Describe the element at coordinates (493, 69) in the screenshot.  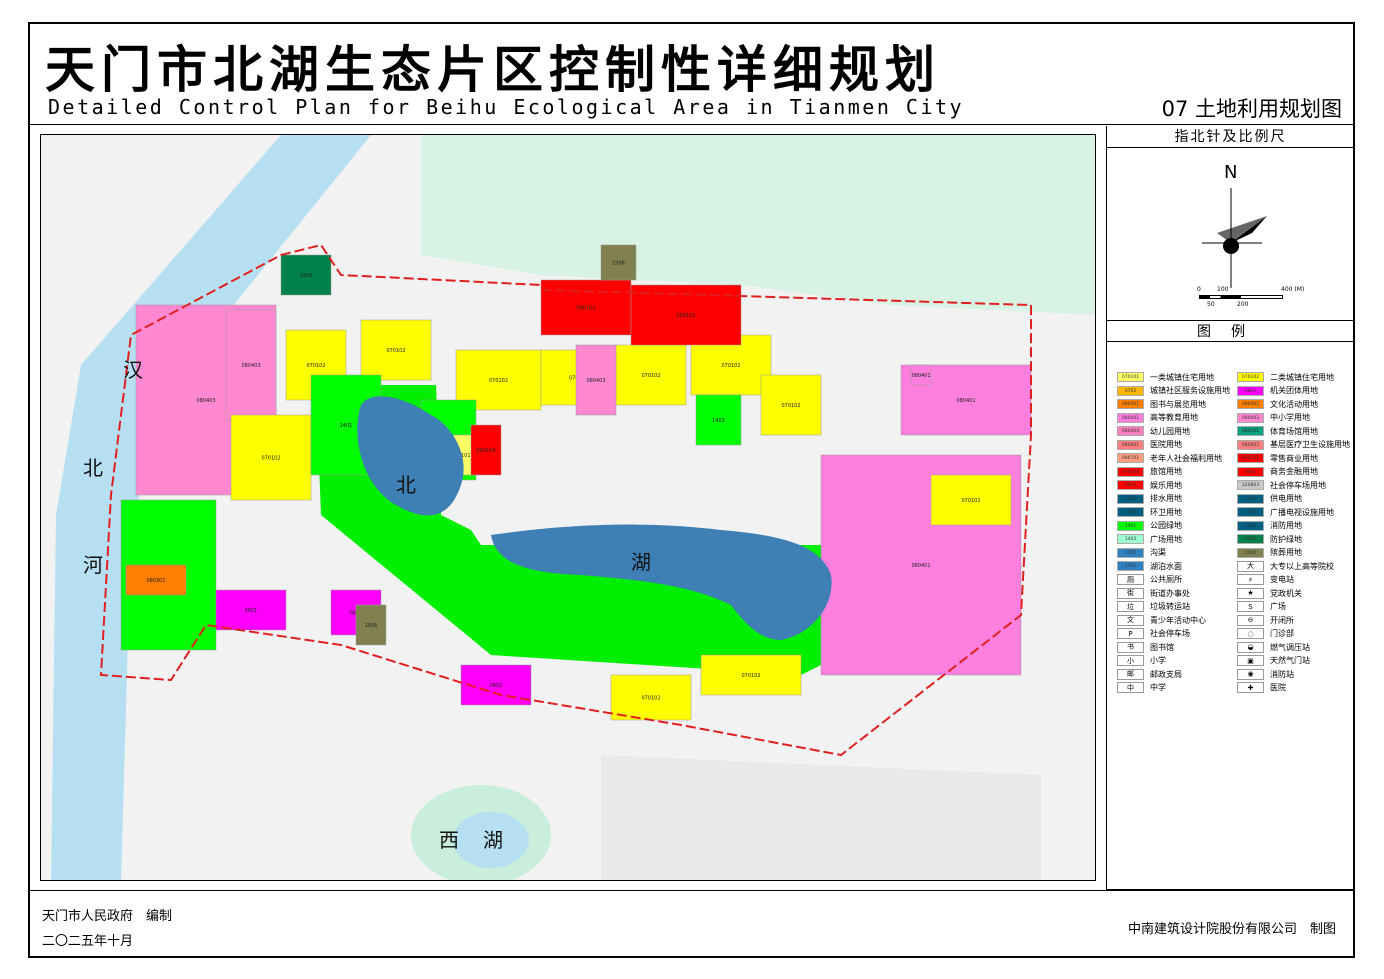
I see `plan-title: 天门市北湖生态片区控制性详细规划` at that location.